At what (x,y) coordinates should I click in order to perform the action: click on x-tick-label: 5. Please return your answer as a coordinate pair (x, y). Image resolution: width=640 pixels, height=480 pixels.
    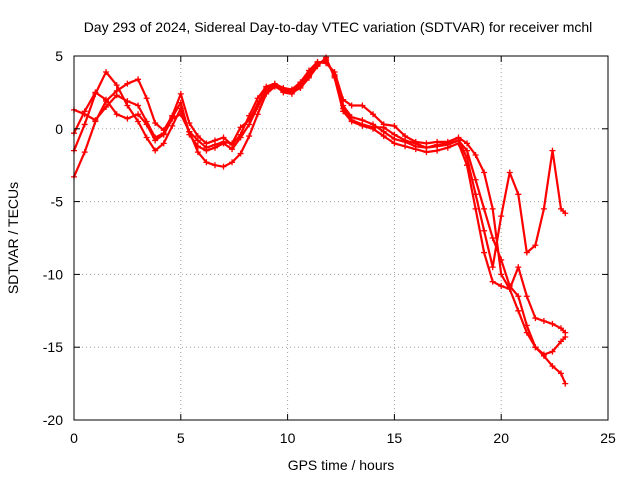
    Looking at the image, I should click on (181, 438).